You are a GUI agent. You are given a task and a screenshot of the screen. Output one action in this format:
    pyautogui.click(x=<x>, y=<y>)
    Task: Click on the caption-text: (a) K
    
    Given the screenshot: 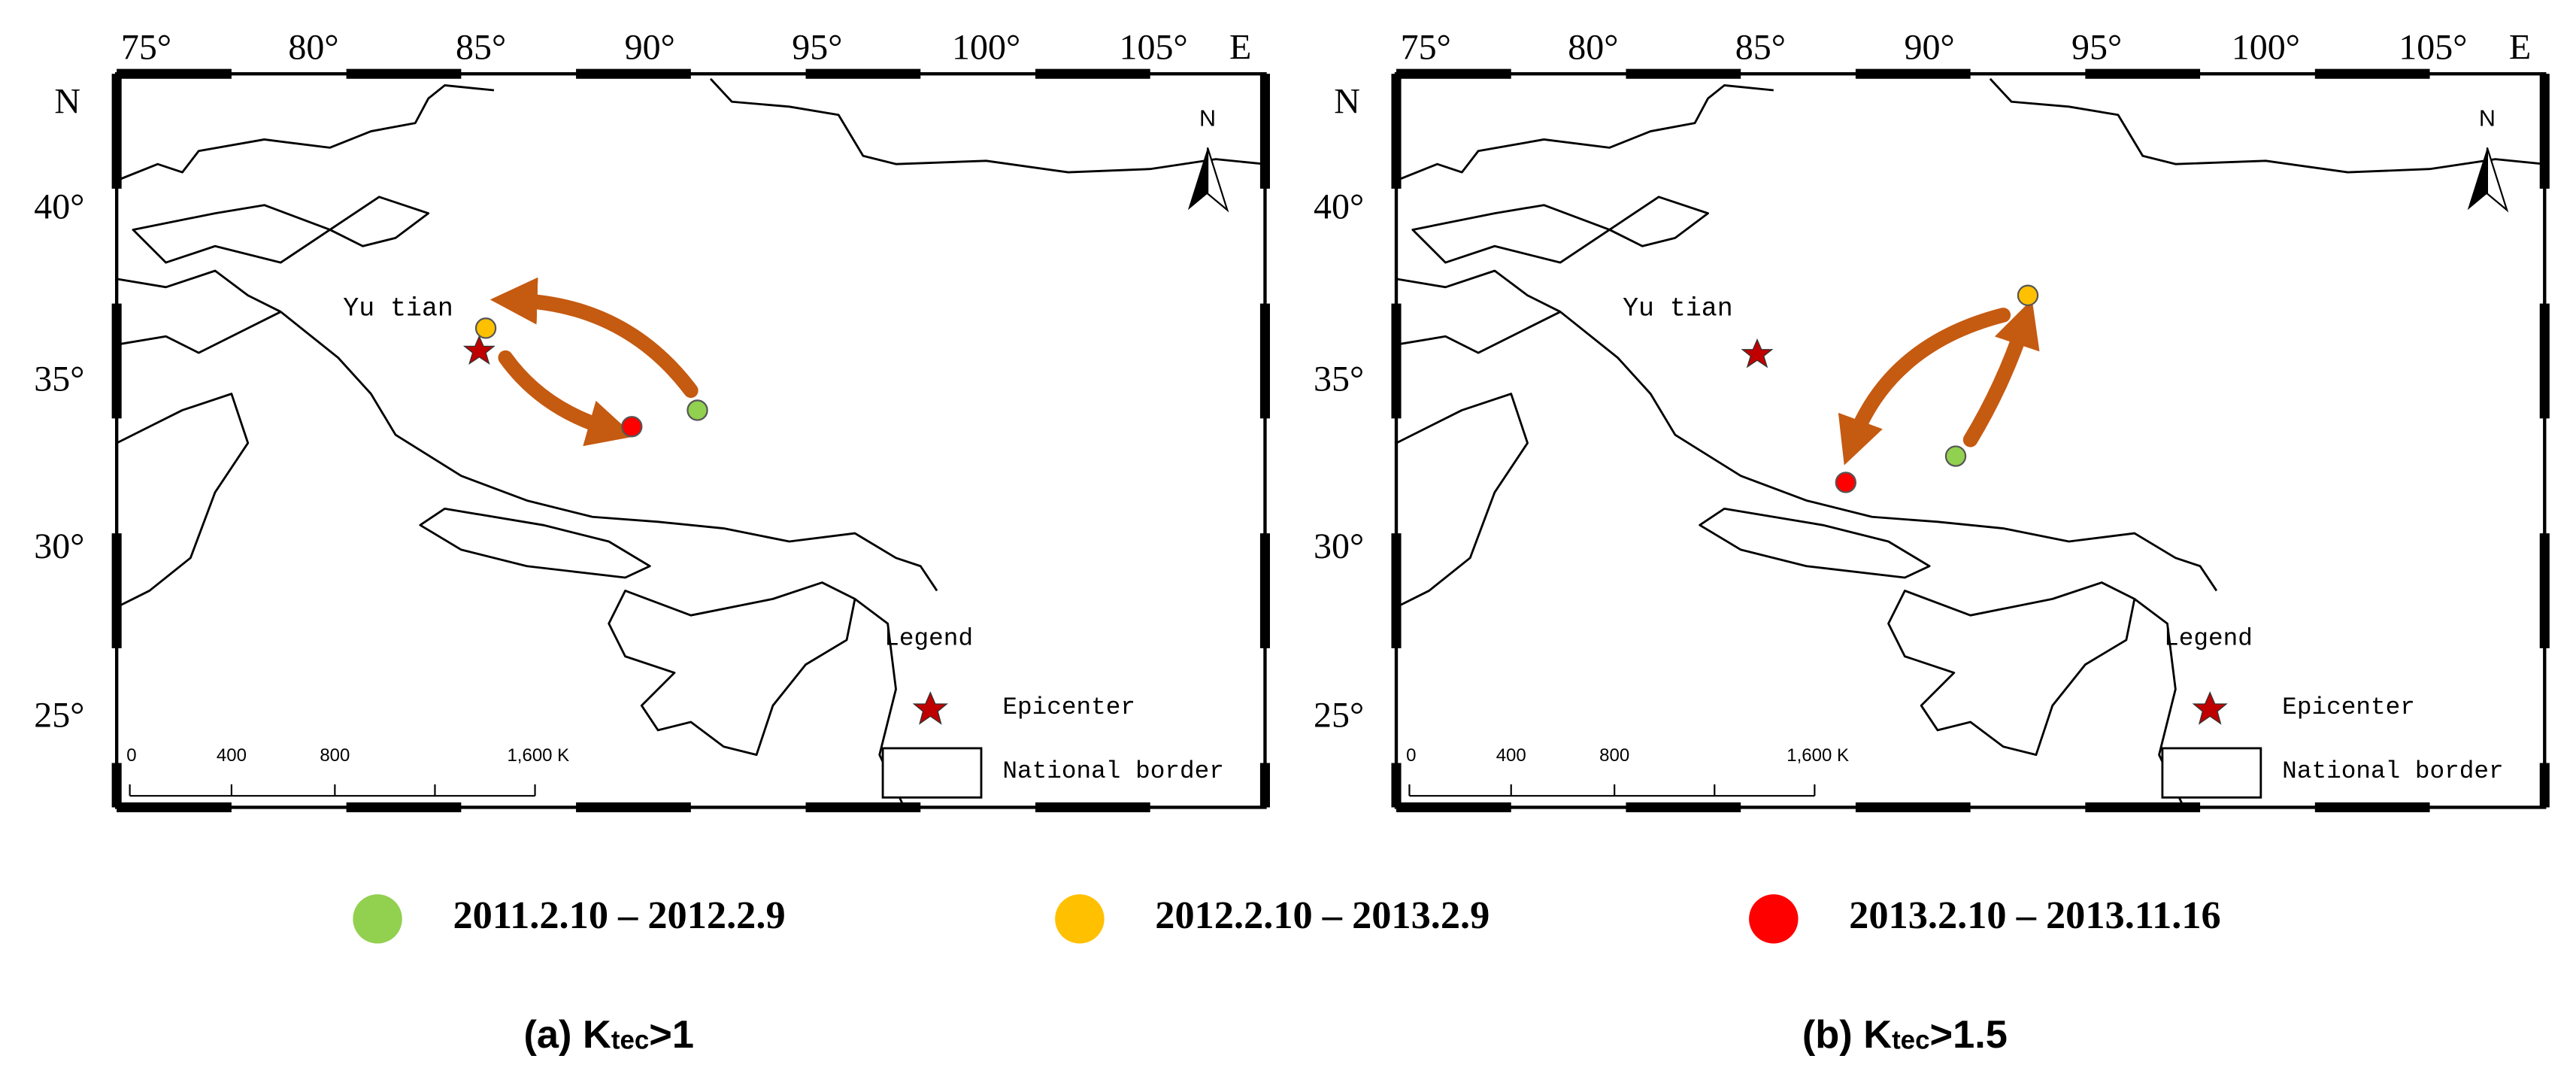 What is the action you would take?
    pyautogui.click(x=567, y=1035)
    